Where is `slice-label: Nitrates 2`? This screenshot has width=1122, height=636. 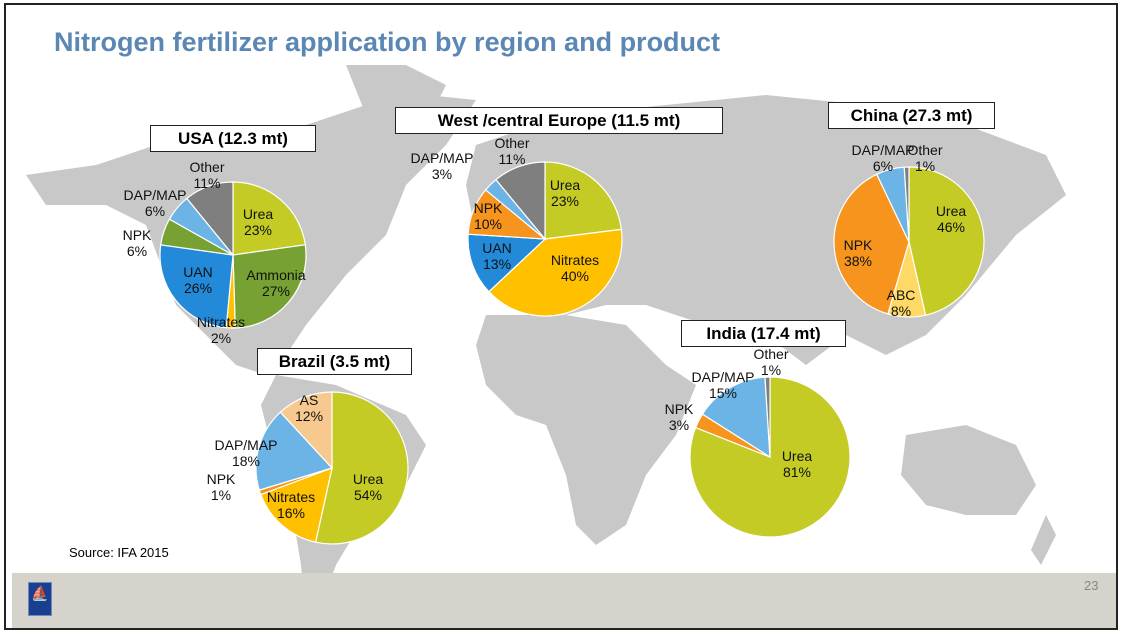
slice-label: Nitrates 2 is located at coordinates (221, 330).